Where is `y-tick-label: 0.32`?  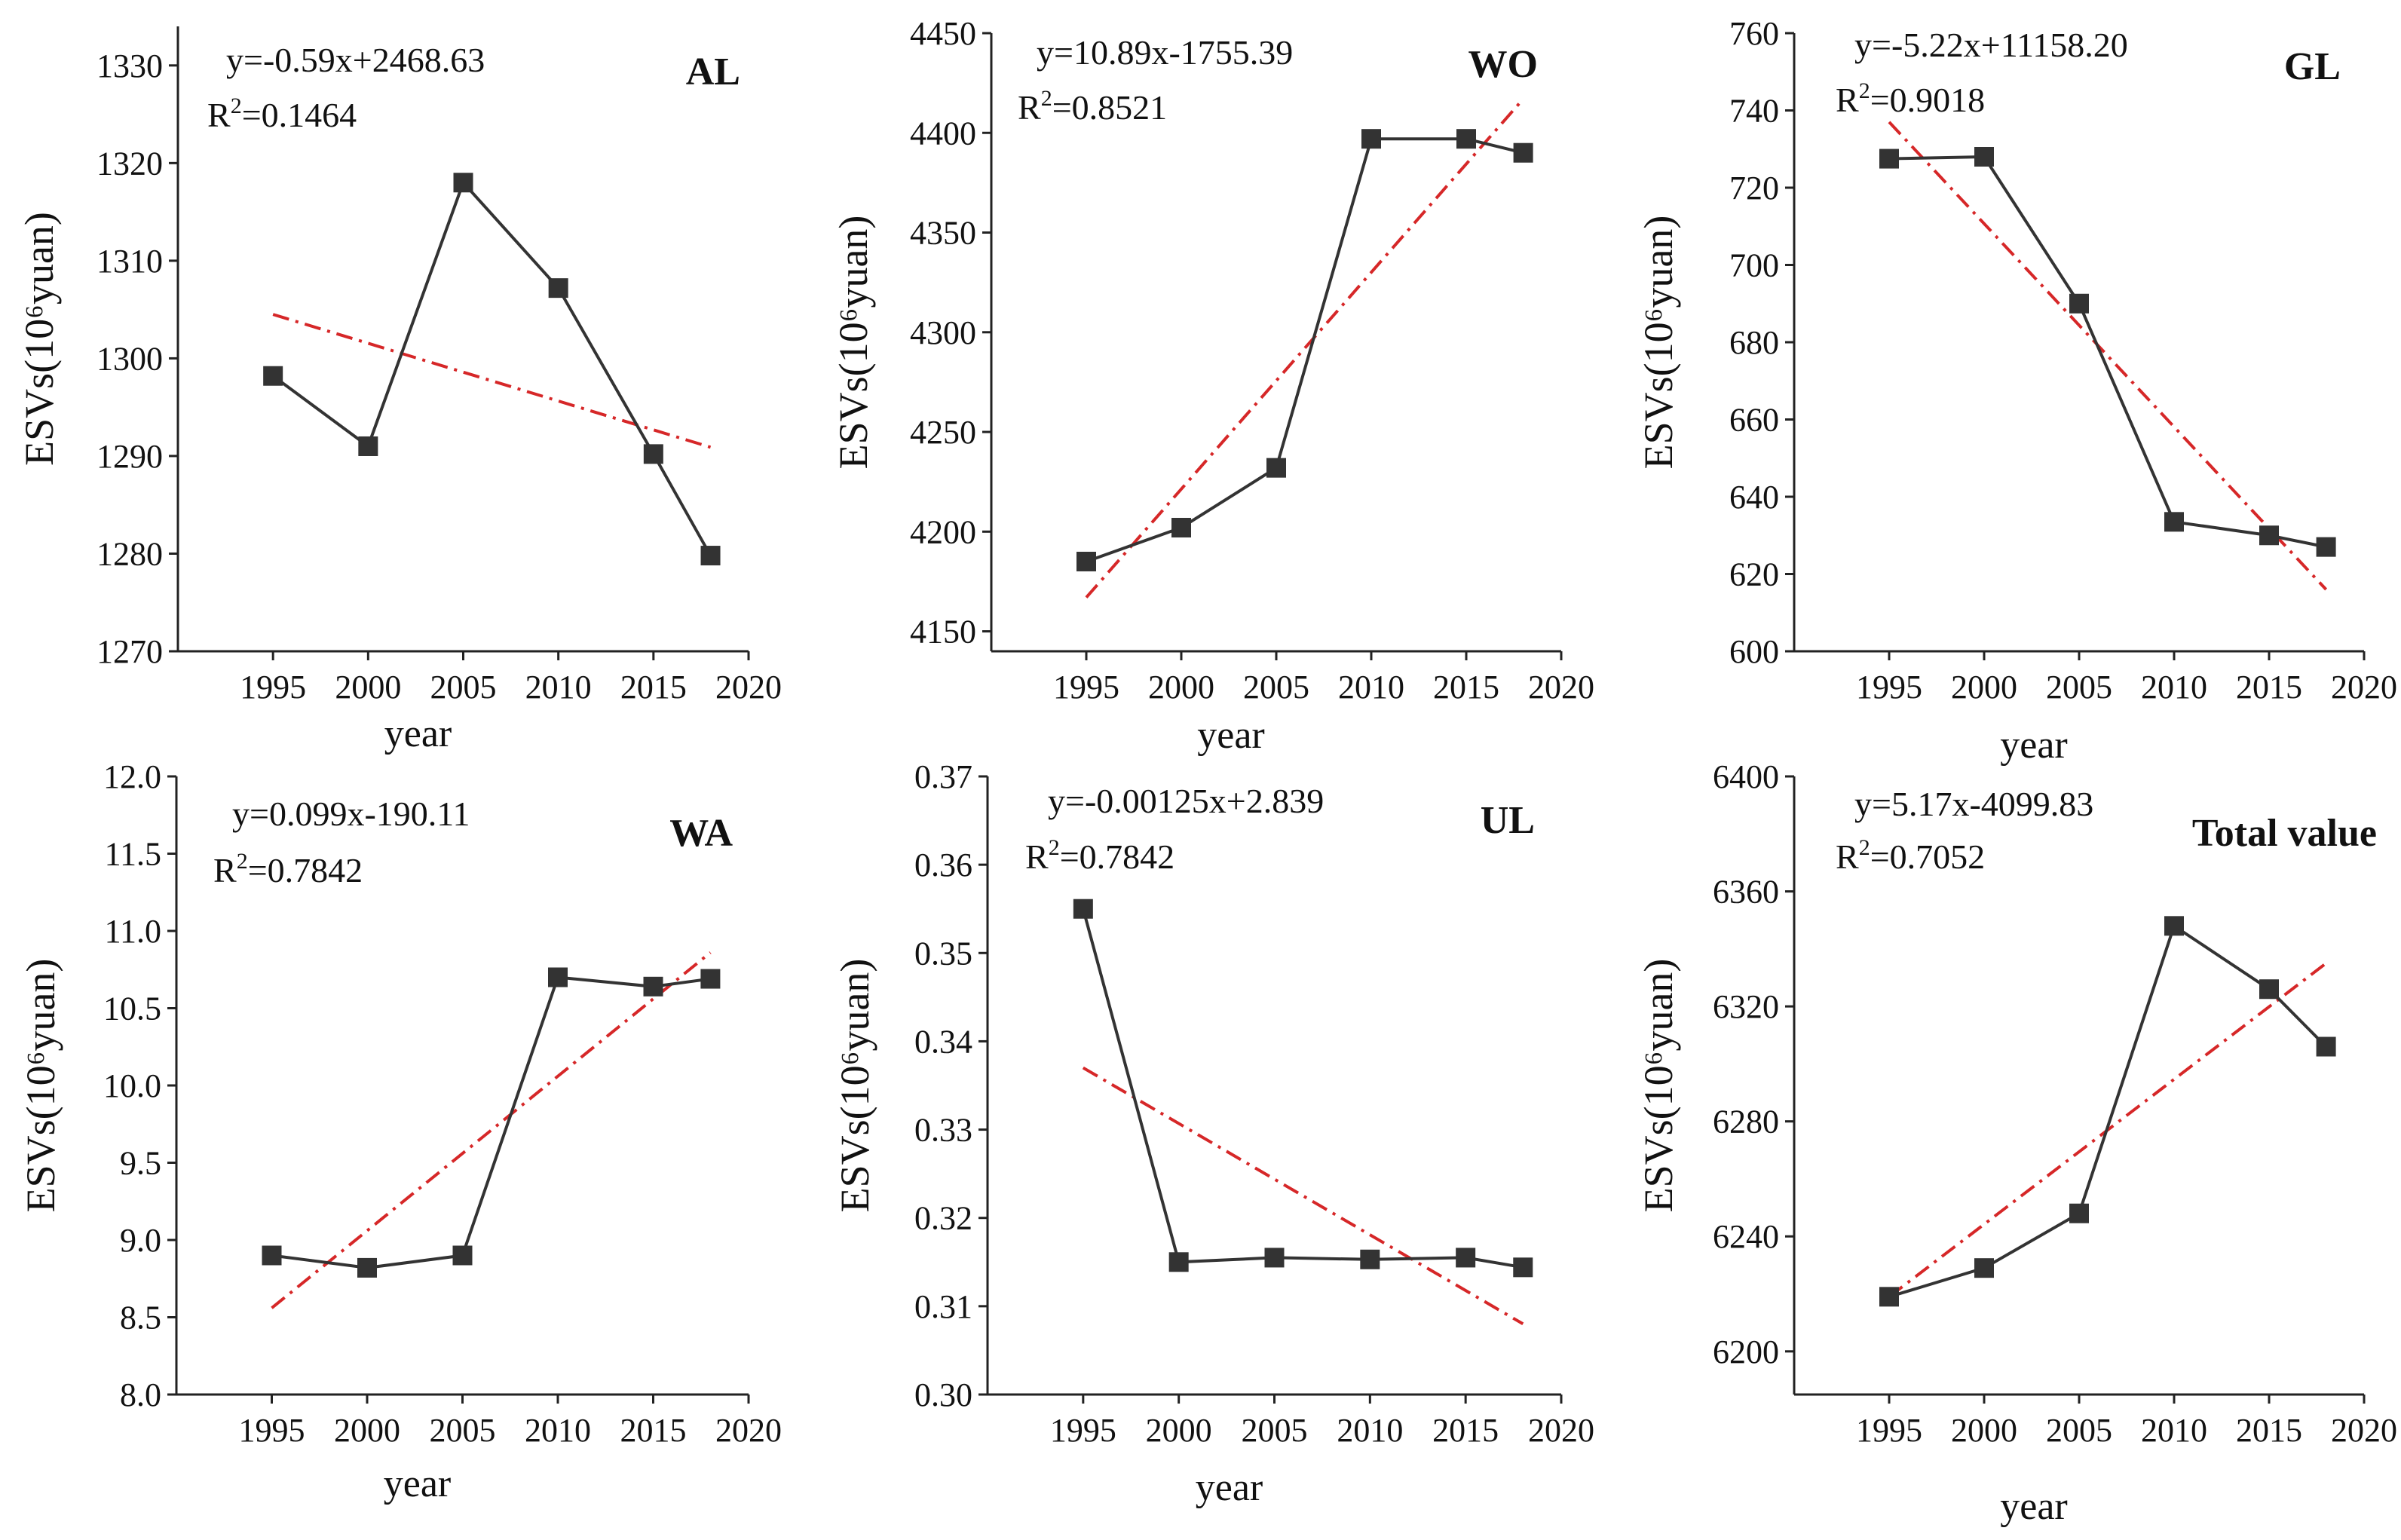
y-tick-label: 0.32 is located at coordinates (943, 1218).